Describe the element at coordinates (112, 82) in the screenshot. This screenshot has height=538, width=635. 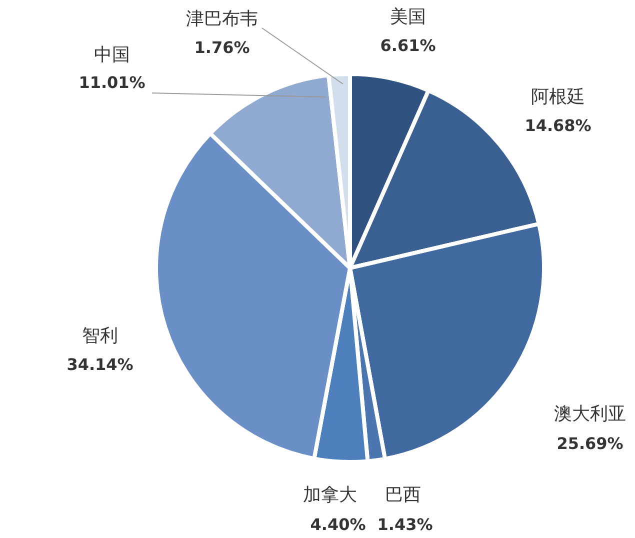
I see `data-label: 11.01%` at that location.